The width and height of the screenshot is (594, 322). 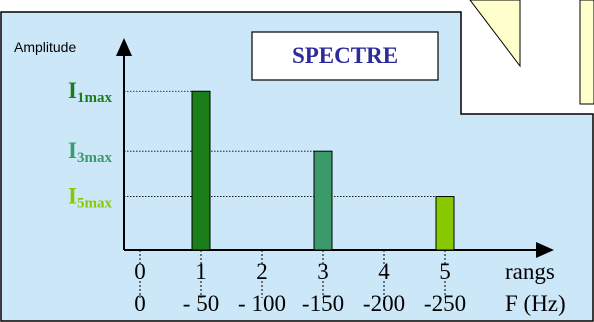 What do you see at coordinates (445, 271) in the screenshot?
I see `rang-tick-label: 5` at bounding box center [445, 271].